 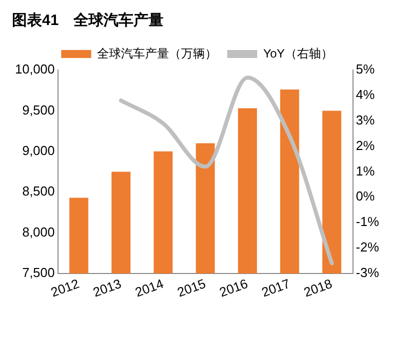 I want to click on y-tick-label: 9,500, so click(x=38, y=110).